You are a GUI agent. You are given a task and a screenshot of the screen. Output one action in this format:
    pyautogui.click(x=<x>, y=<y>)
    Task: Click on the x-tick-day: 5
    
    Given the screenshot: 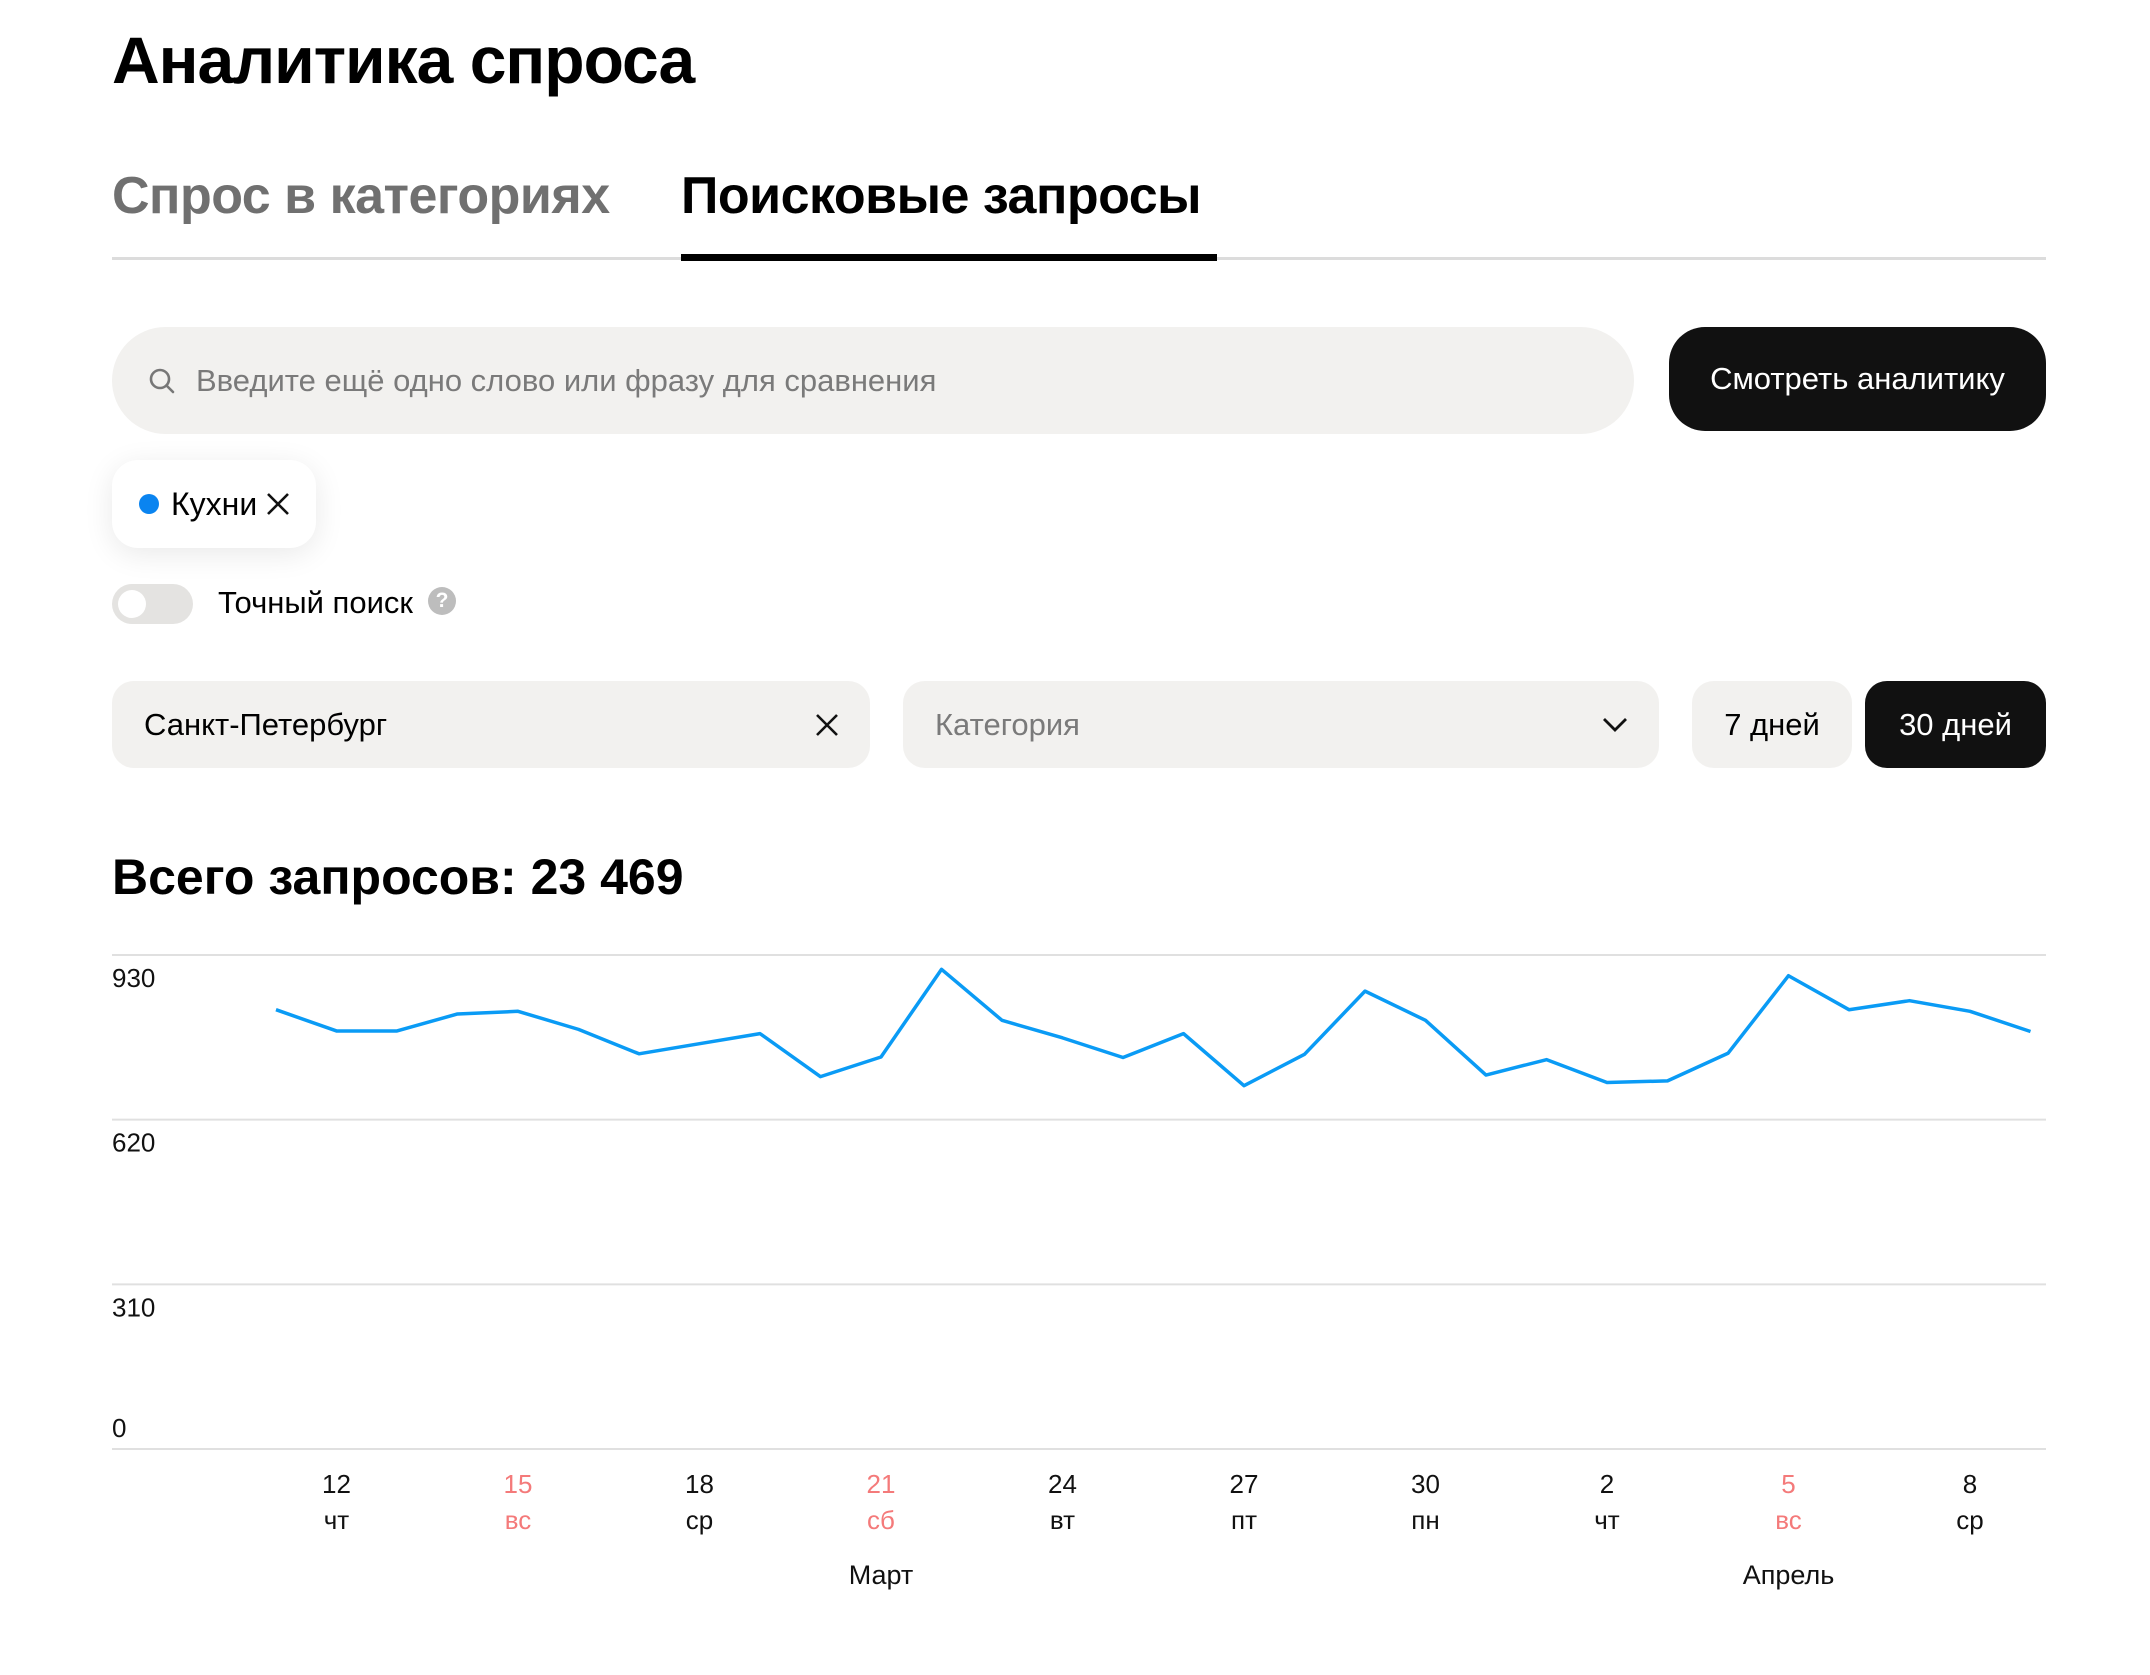 What is the action you would take?
    pyautogui.click(x=1788, y=1484)
    